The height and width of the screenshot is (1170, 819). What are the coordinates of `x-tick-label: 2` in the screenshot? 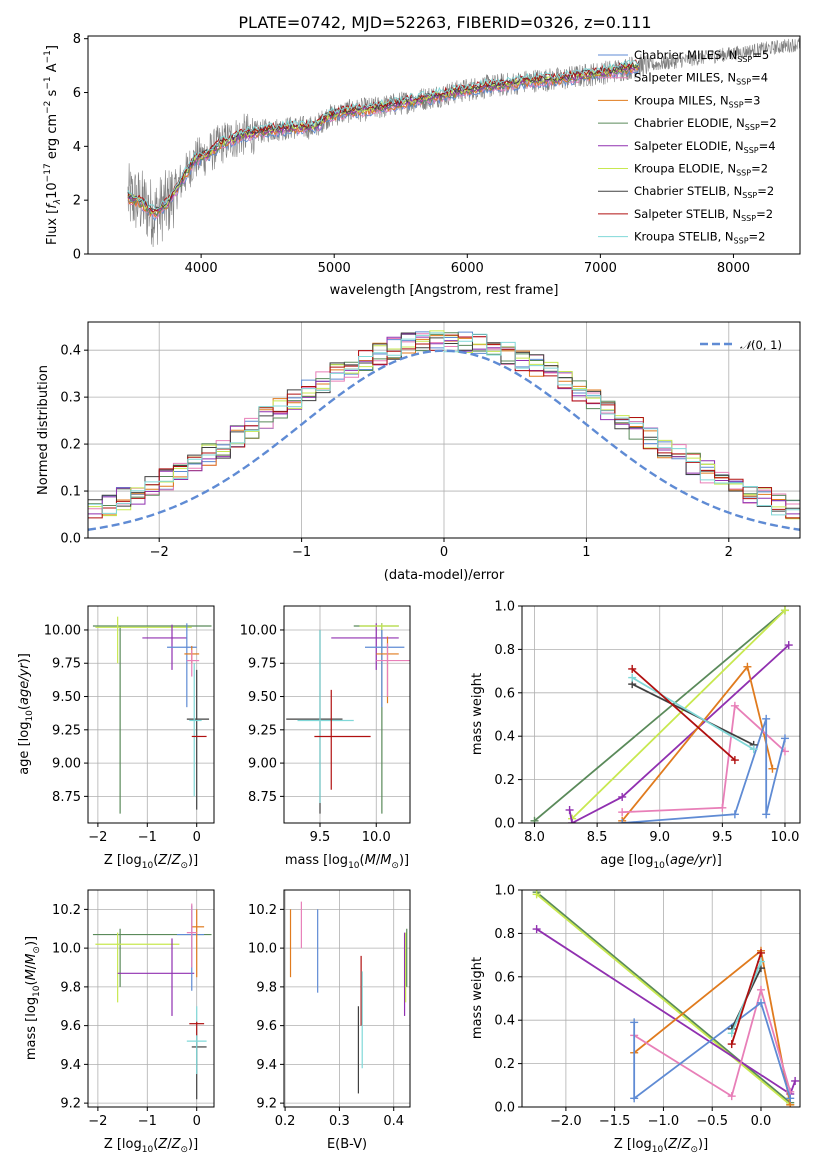 It's located at (729, 552).